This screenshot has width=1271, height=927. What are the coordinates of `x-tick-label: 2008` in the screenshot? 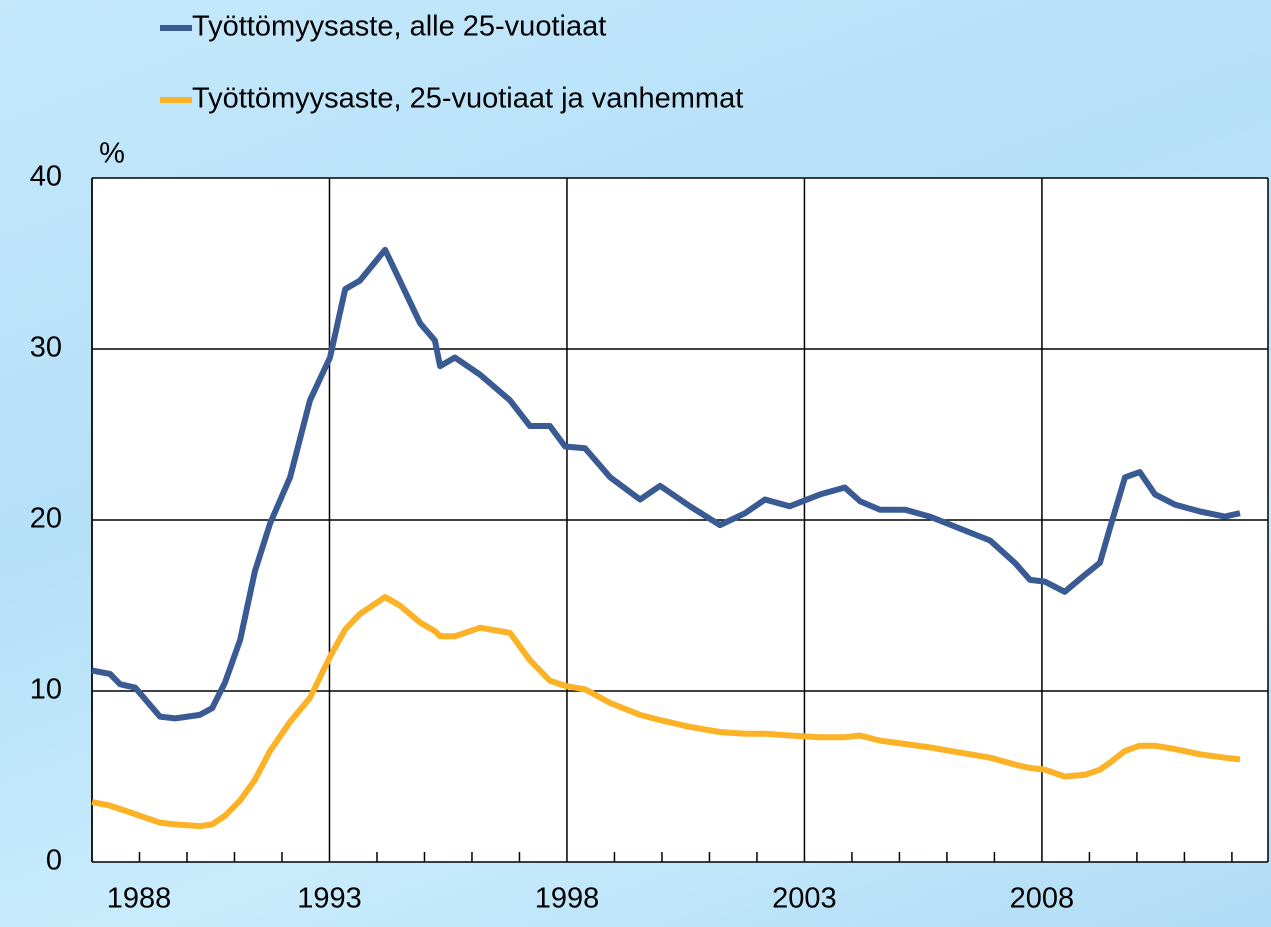 It's located at (1042, 899).